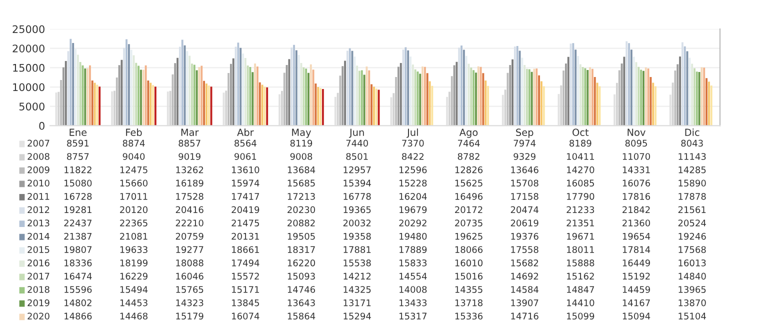 This screenshot has height=331, width=760. Describe the element at coordinates (413, 170) in the screenshot. I see `data-label: 12596` at that location.